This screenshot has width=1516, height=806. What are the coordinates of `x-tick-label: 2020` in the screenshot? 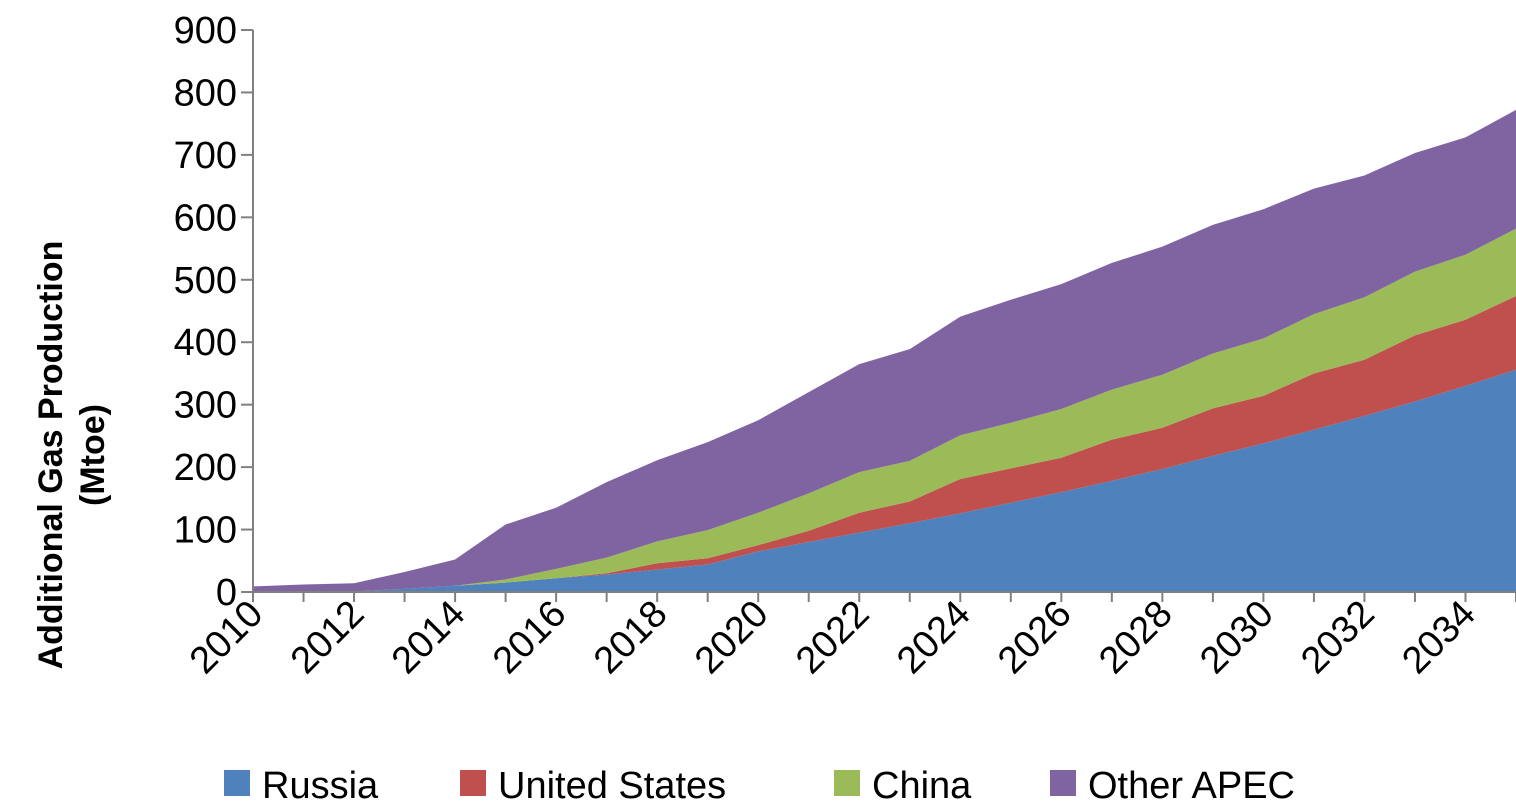 It's located at (731, 637).